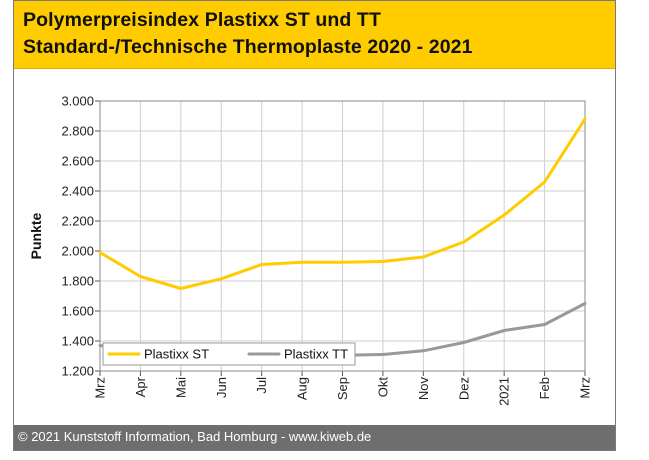  Describe the element at coordinates (77, 341) in the screenshot. I see `y-tick-label: 1.400` at that location.